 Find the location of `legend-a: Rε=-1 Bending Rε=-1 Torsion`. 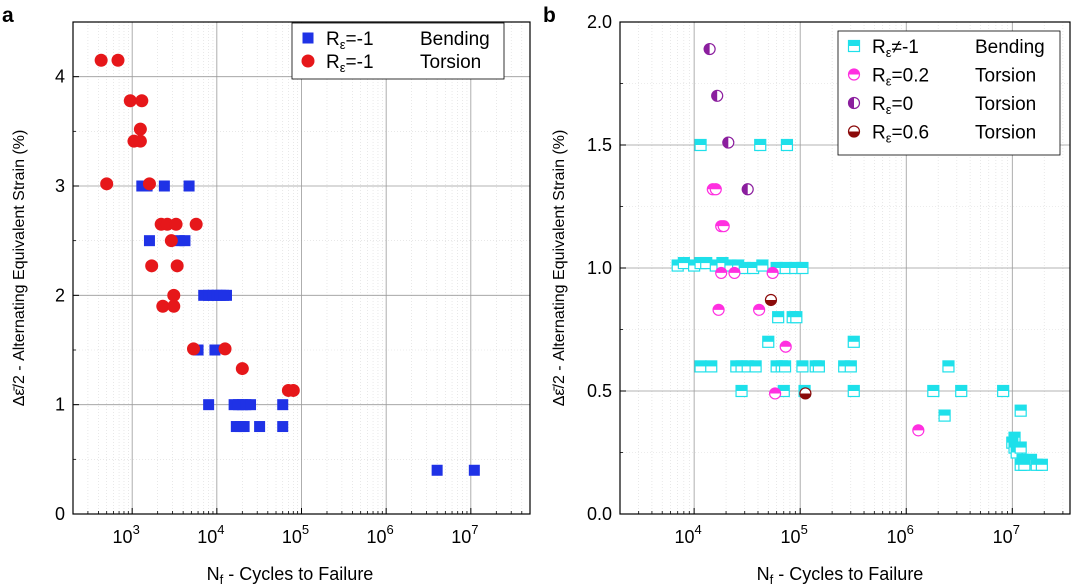

legend-a: Rε=-1 Bending Rε=-1 Torsion is located at coordinates (398, 51).